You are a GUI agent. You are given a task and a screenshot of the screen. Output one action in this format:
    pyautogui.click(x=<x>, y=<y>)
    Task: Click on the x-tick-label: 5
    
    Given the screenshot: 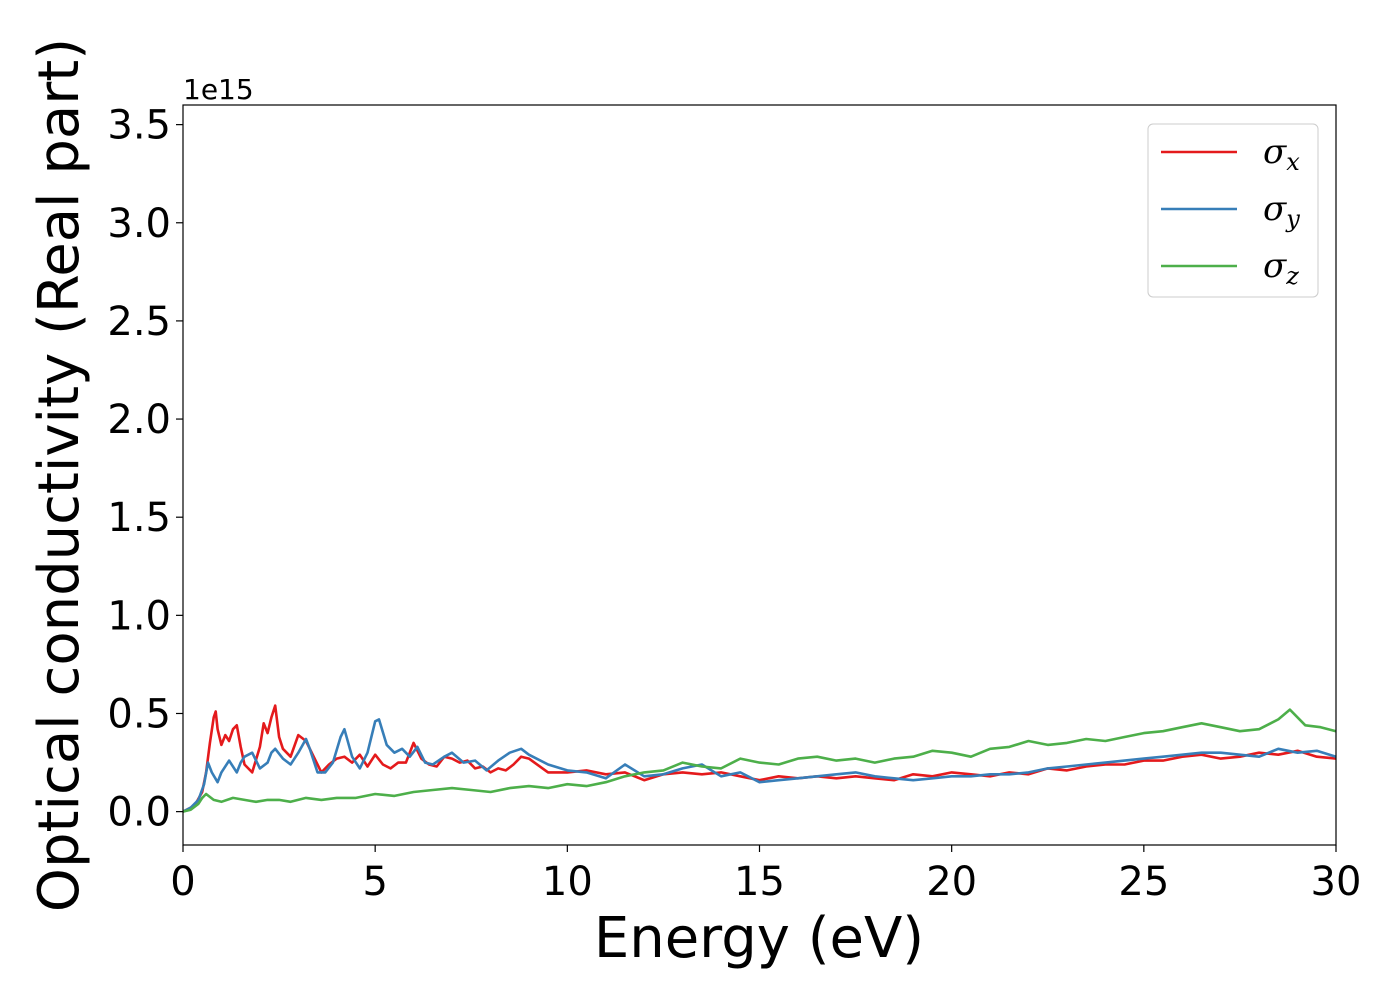 What is the action you would take?
    pyautogui.click(x=374, y=882)
    